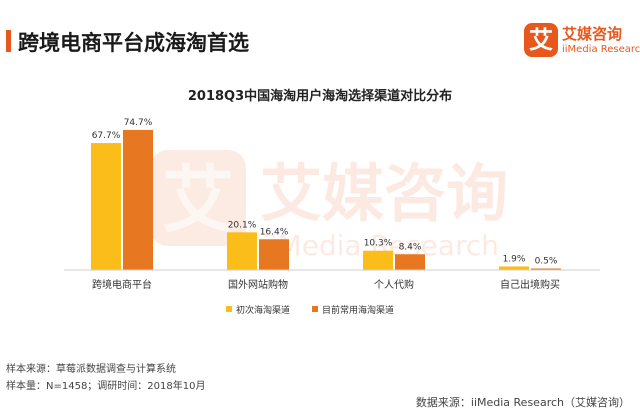  I want to click on data-label: 0.5%, so click(546, 262).